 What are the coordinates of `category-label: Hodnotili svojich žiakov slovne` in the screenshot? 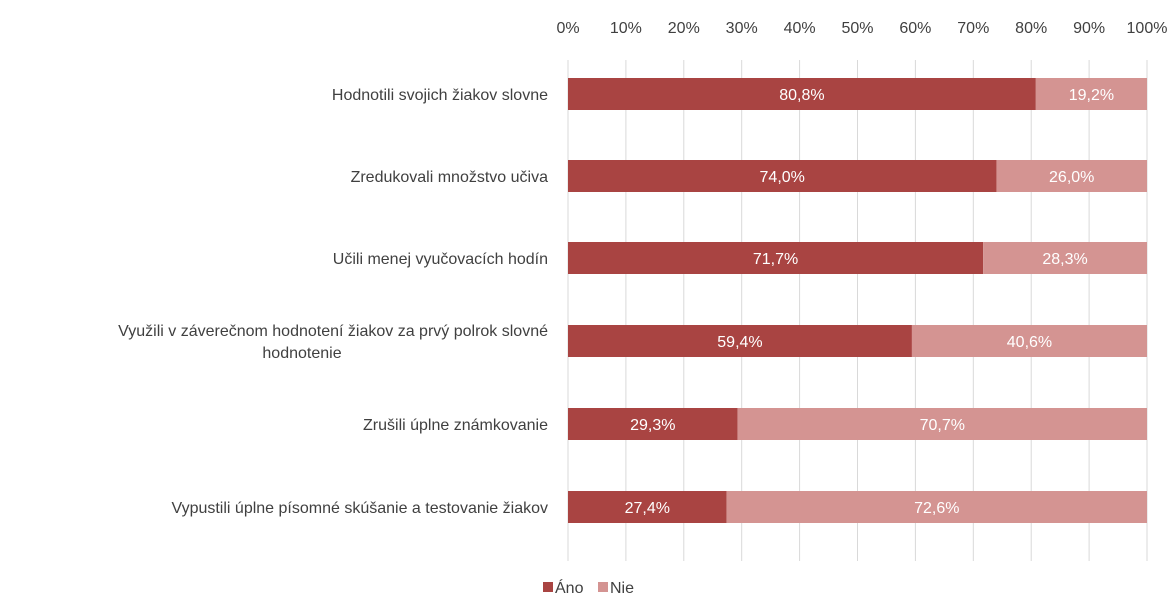 It's located at (440, 95).